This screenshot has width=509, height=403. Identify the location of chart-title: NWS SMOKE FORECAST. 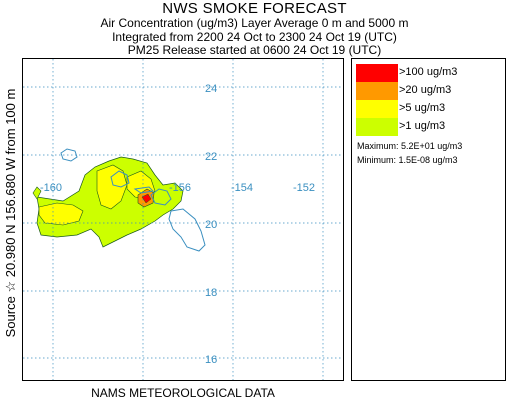
(254, 8).